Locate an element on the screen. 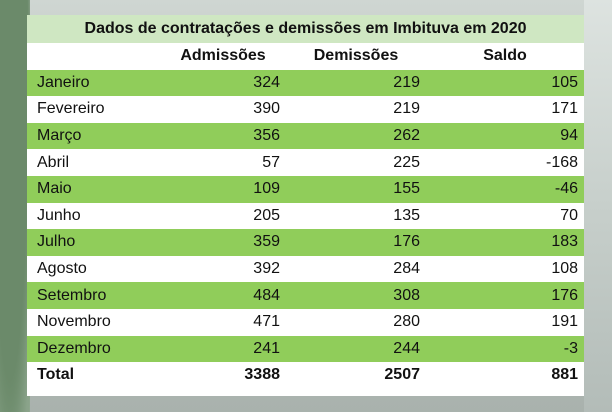  row-month-label: Janeiro is located at coordinates (93, 83).